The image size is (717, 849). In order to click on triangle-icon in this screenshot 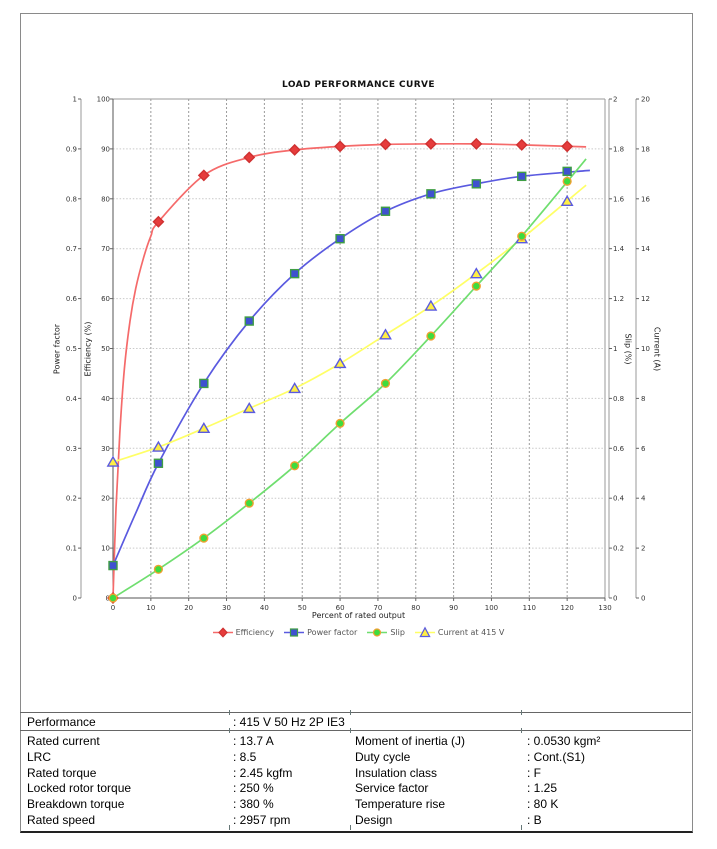, I will do `click(424, 632)`.